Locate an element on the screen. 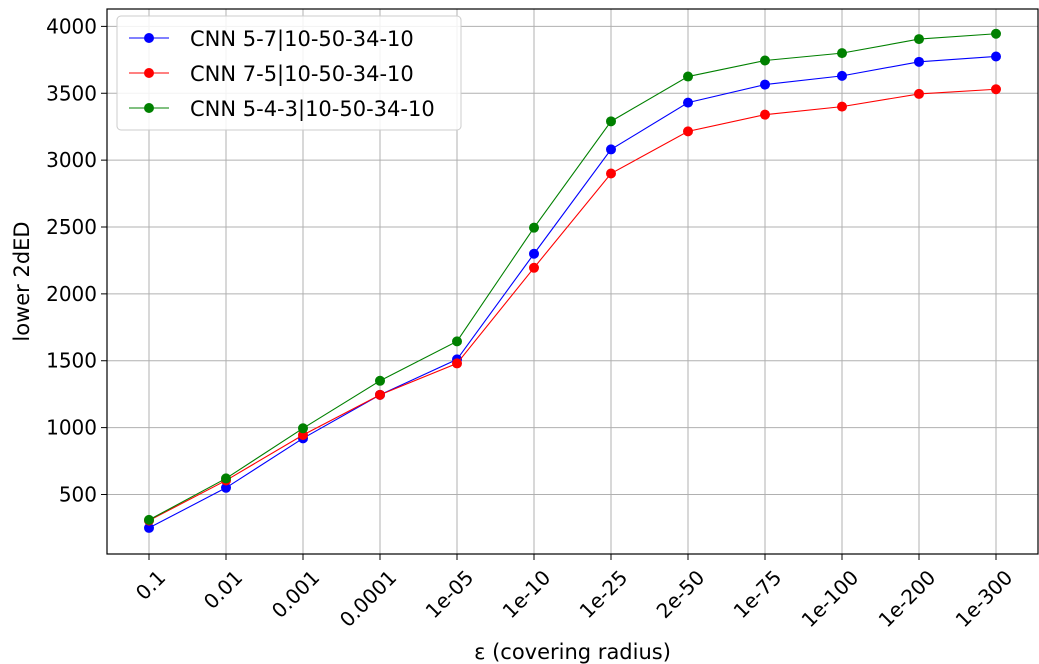 The image size is (1039, 664). legend-label: CNN 5-4-3|10-50-34-10 is located at coordinates (312, 109).